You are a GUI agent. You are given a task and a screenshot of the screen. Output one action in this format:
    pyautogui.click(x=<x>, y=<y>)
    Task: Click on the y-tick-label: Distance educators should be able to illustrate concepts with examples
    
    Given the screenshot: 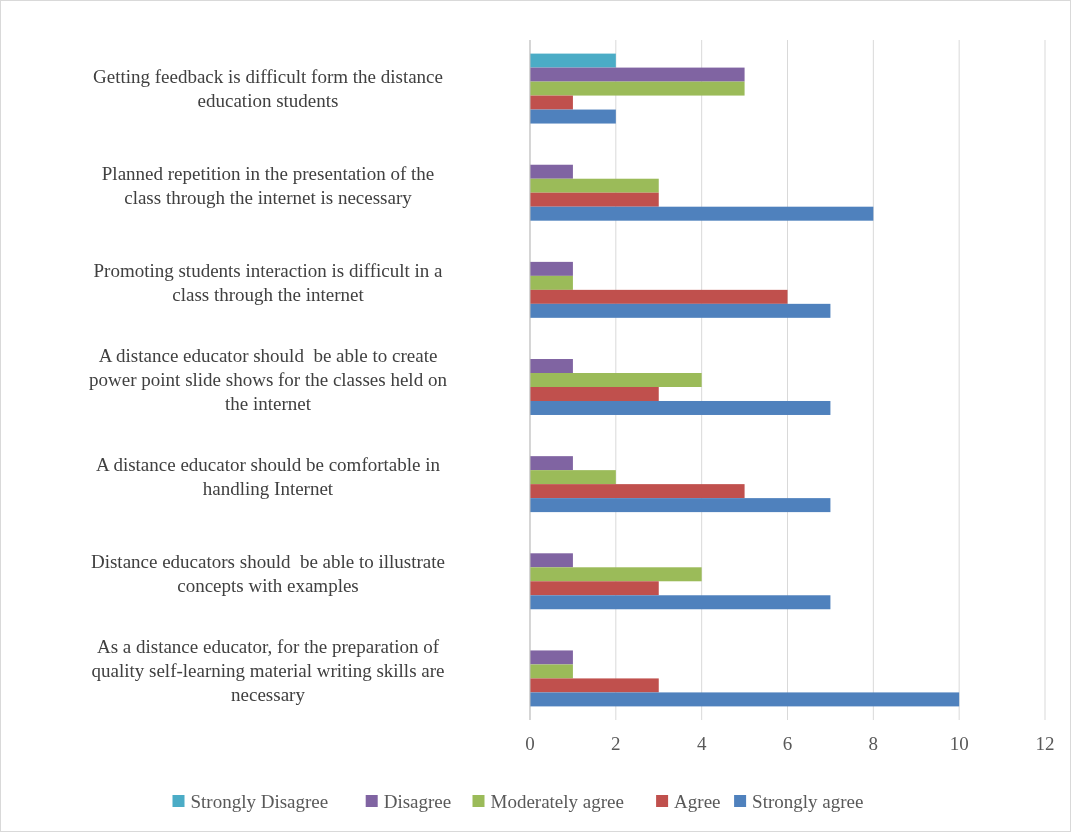 What is the action you would take?
    pyautogui.click(x=268, y=574)
    